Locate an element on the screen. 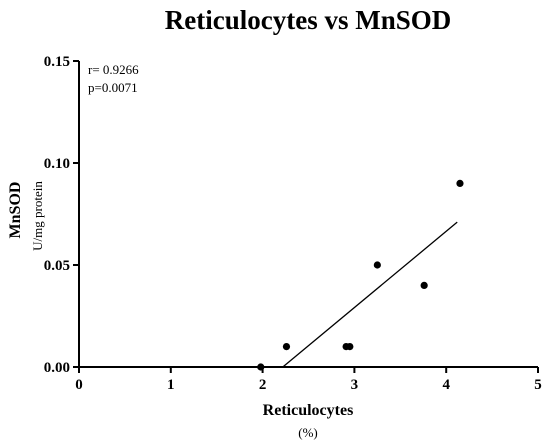 This screenshot has width=550, height=446. x-axis-unit: (%) is located at coordinates (308, 432).